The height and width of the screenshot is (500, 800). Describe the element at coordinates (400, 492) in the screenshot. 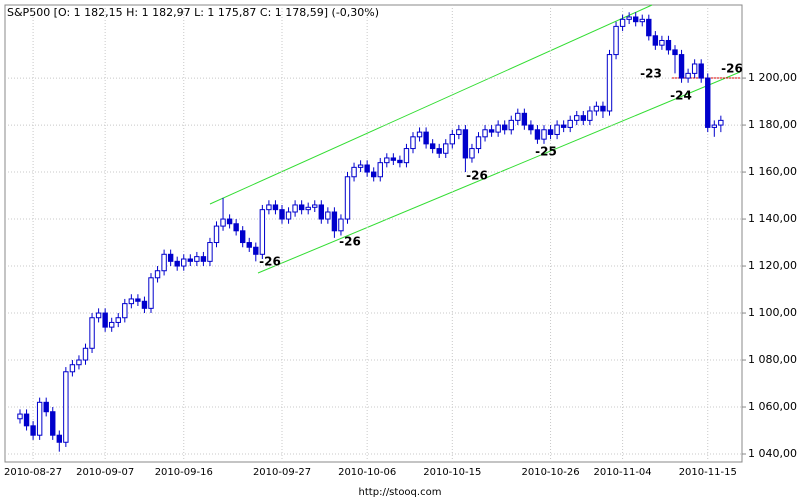

I see `source: http://stooq.com` at that location.